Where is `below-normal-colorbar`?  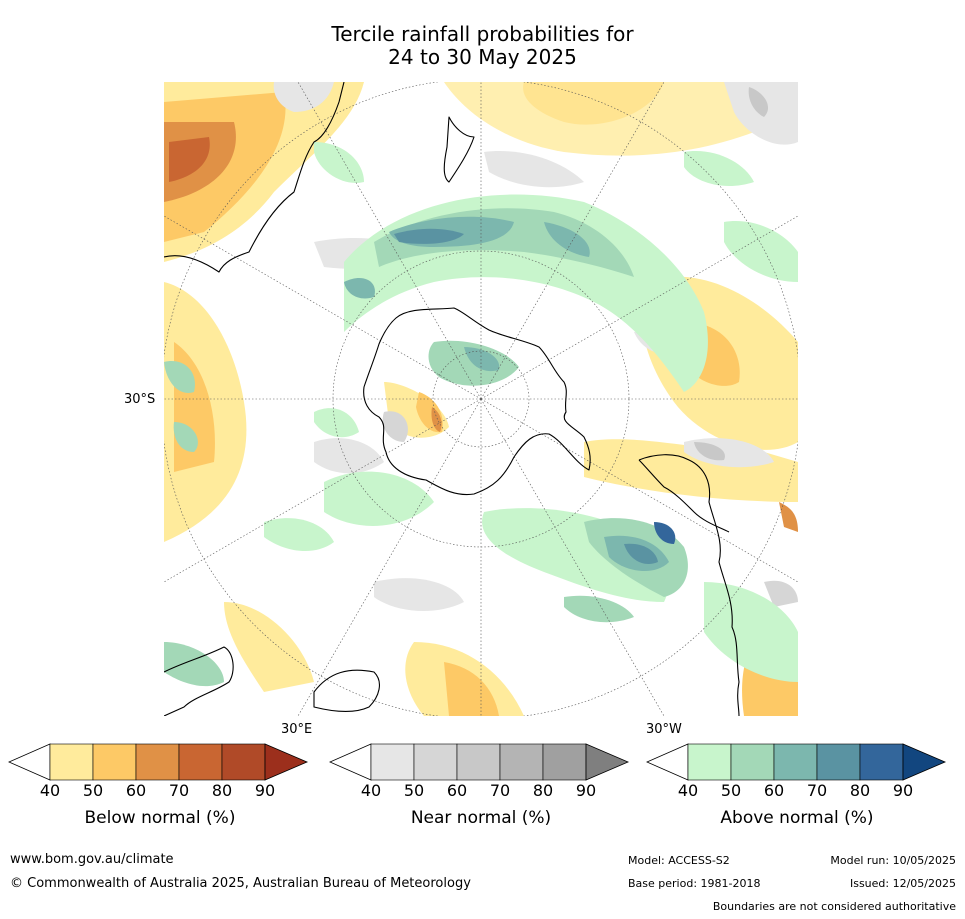 below-normal-colorbar is located at coordinates (158, 762).